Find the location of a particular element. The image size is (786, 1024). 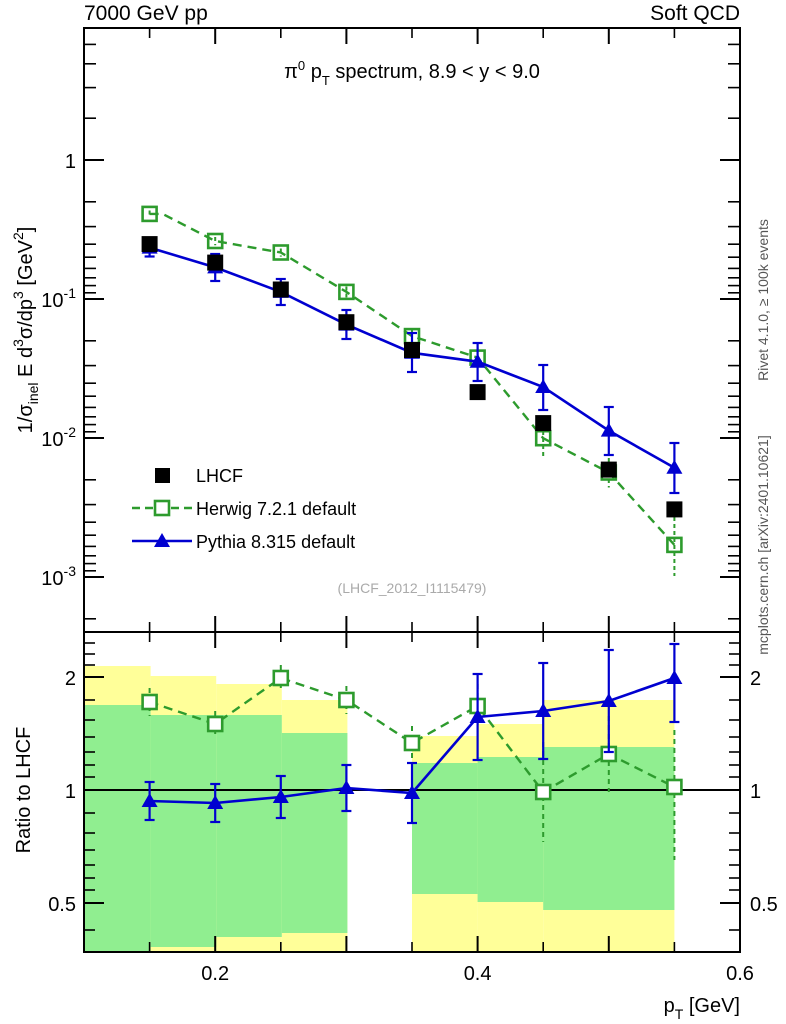

plot-title: π0 pT spectrum, 8.9 < y < 9.0 is located at coordinates (412, 73).